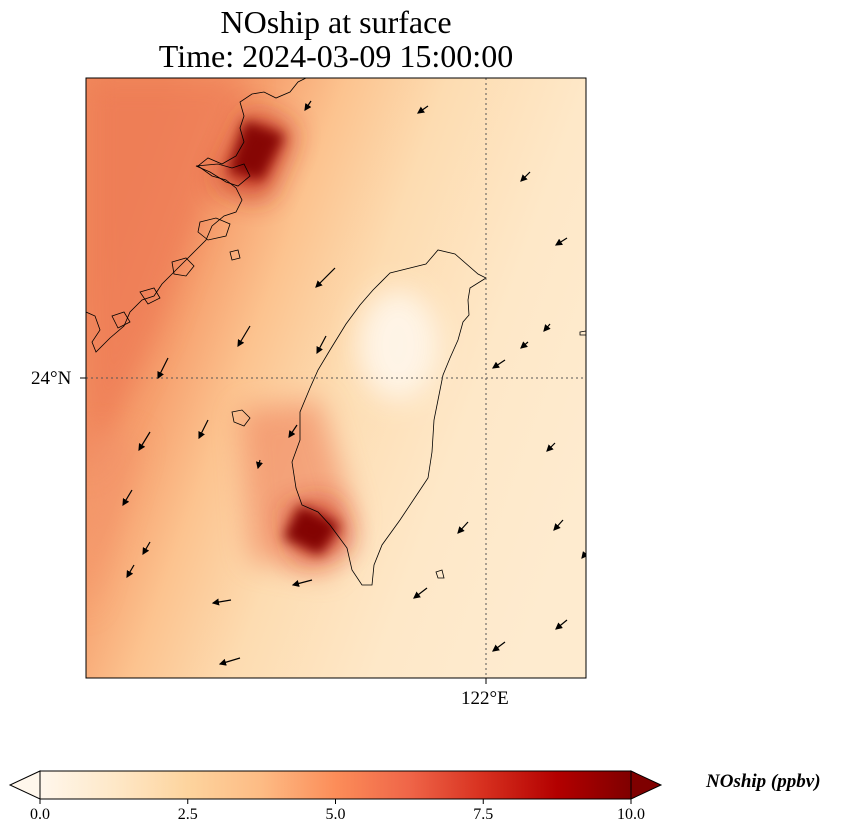  Describe the element at coordinates (187, 814) in the screenshot. I see `colorbar-tick-label: 2.5` at that location.